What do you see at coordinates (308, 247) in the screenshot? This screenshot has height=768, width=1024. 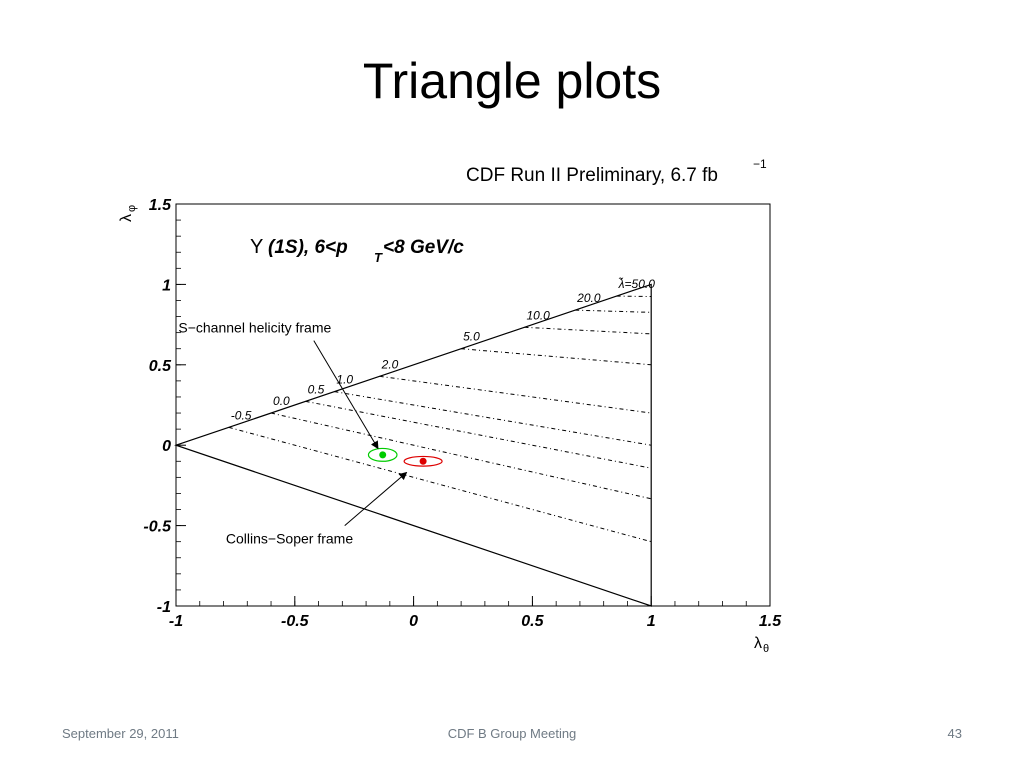 I see `chart-subtitle-main: (1S), 6<p` at bounding box center [308, 247].